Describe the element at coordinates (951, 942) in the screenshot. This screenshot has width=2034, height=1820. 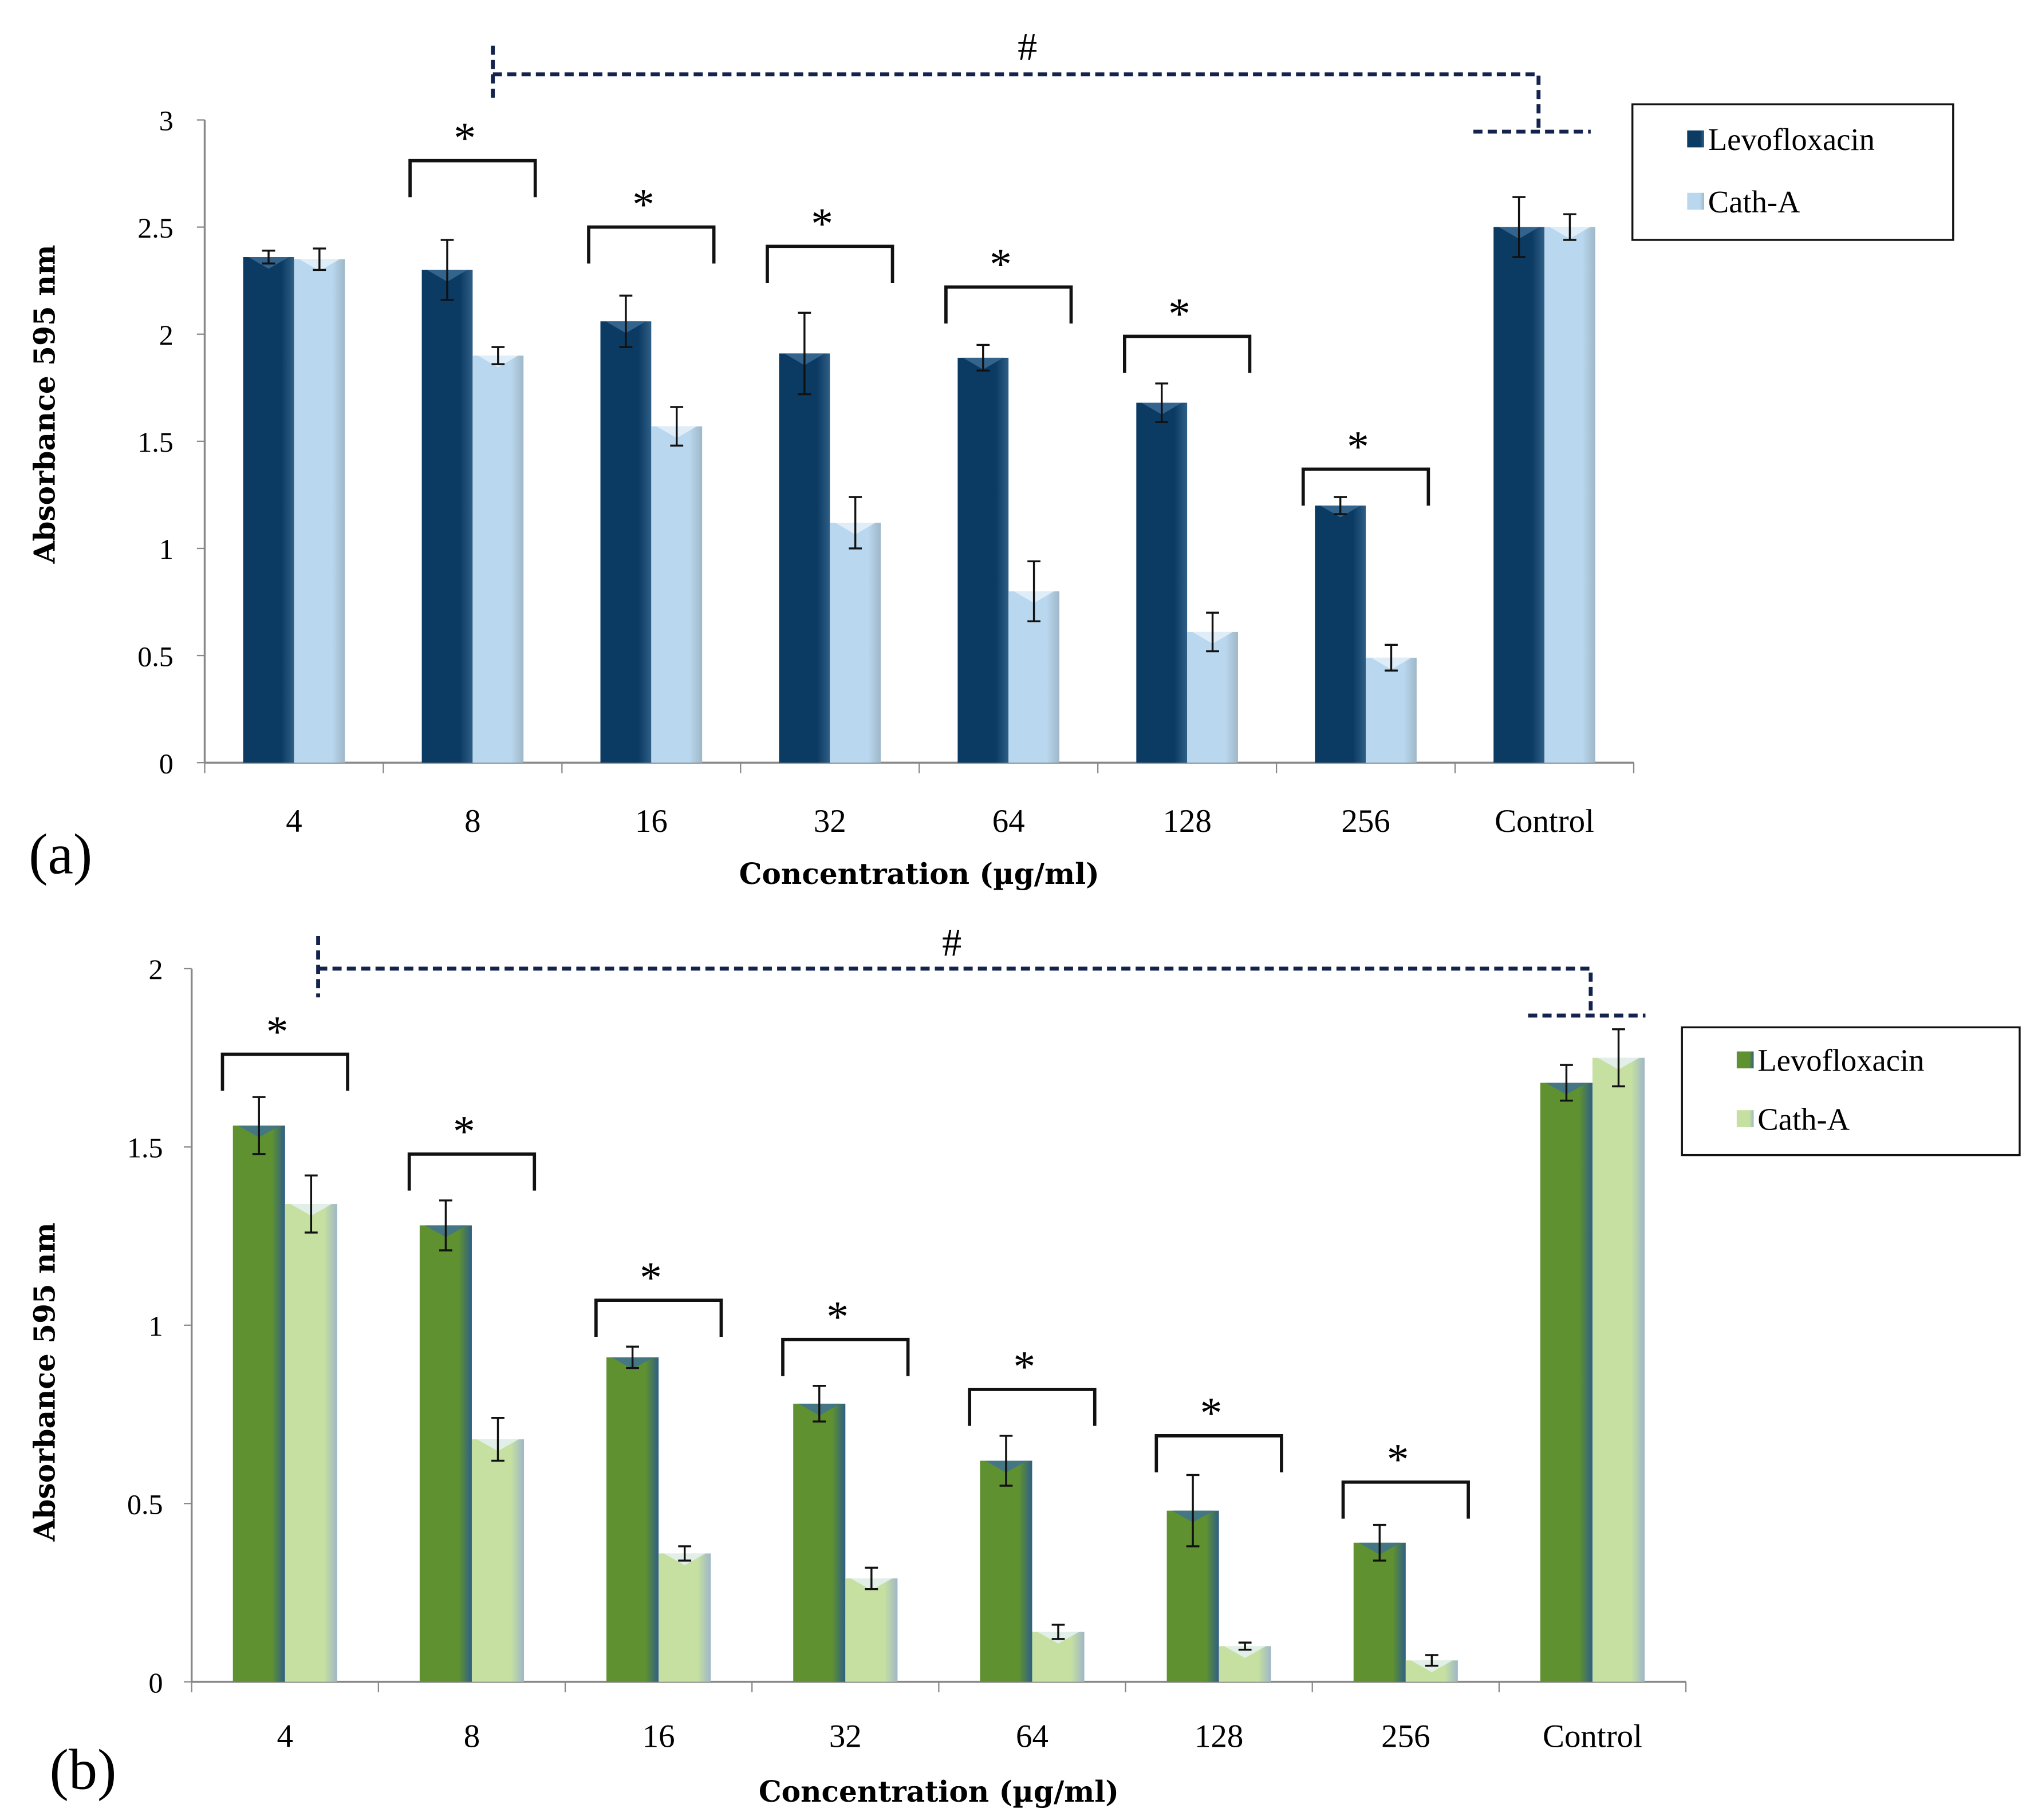
I see `hash-symbol: #` at that location.